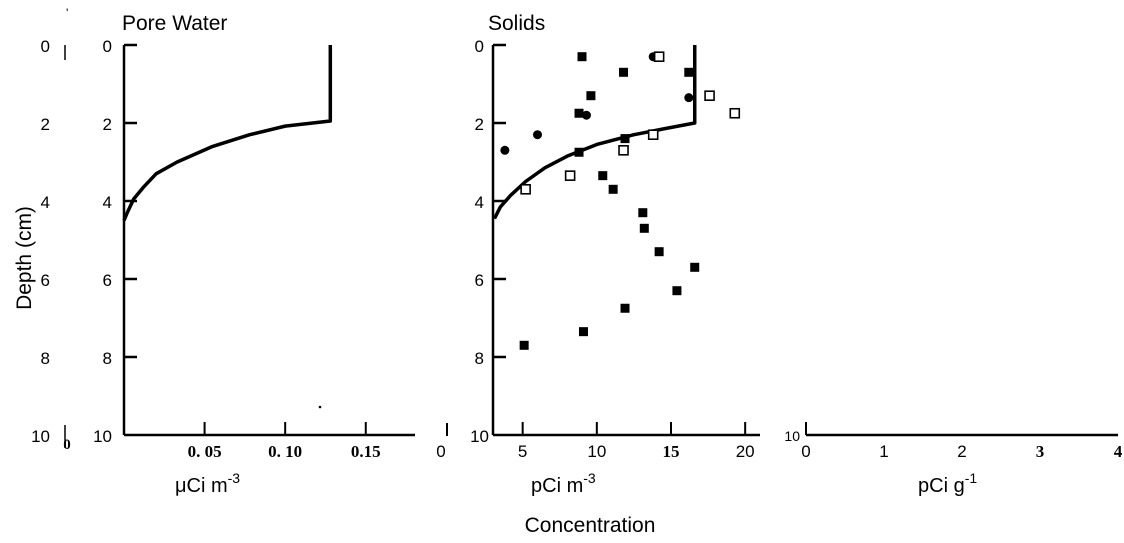 The height and width of the screenshot is (543, 1124). What do you see at coordinates (320, 407) in the screenshot?
I see `stray-dot` at bounding box center [320, 407].